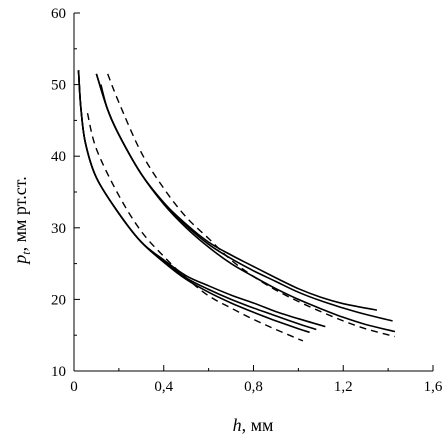 The image size is (445, 437). Describe the element at coordinates (20, 260) in the screenshot. I see `y-axis-symbol: p` at that location.